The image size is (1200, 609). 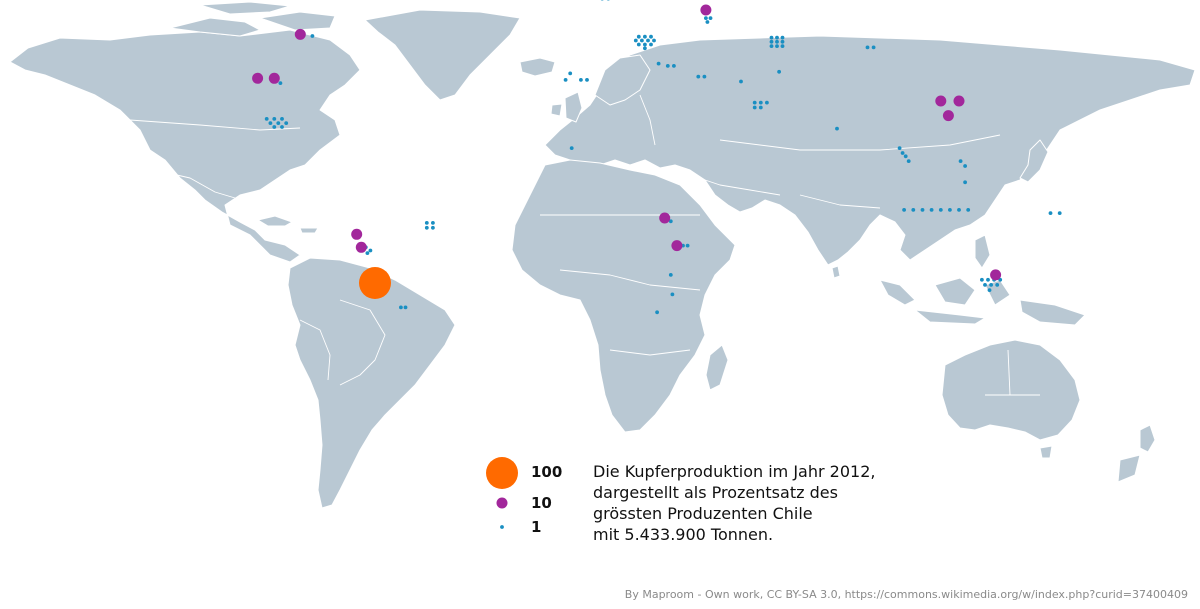 I want to click on landmass-iceland, so click(x=537, y=67).